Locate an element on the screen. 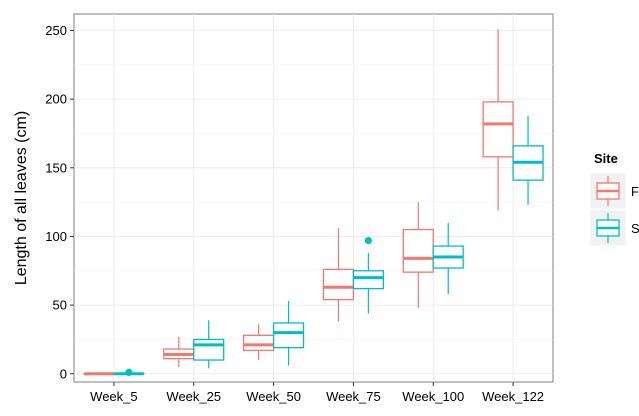 Image resolution: width=639 pixels, height=416 pixels. legend: Site F S is located at coordinates (614, 199).